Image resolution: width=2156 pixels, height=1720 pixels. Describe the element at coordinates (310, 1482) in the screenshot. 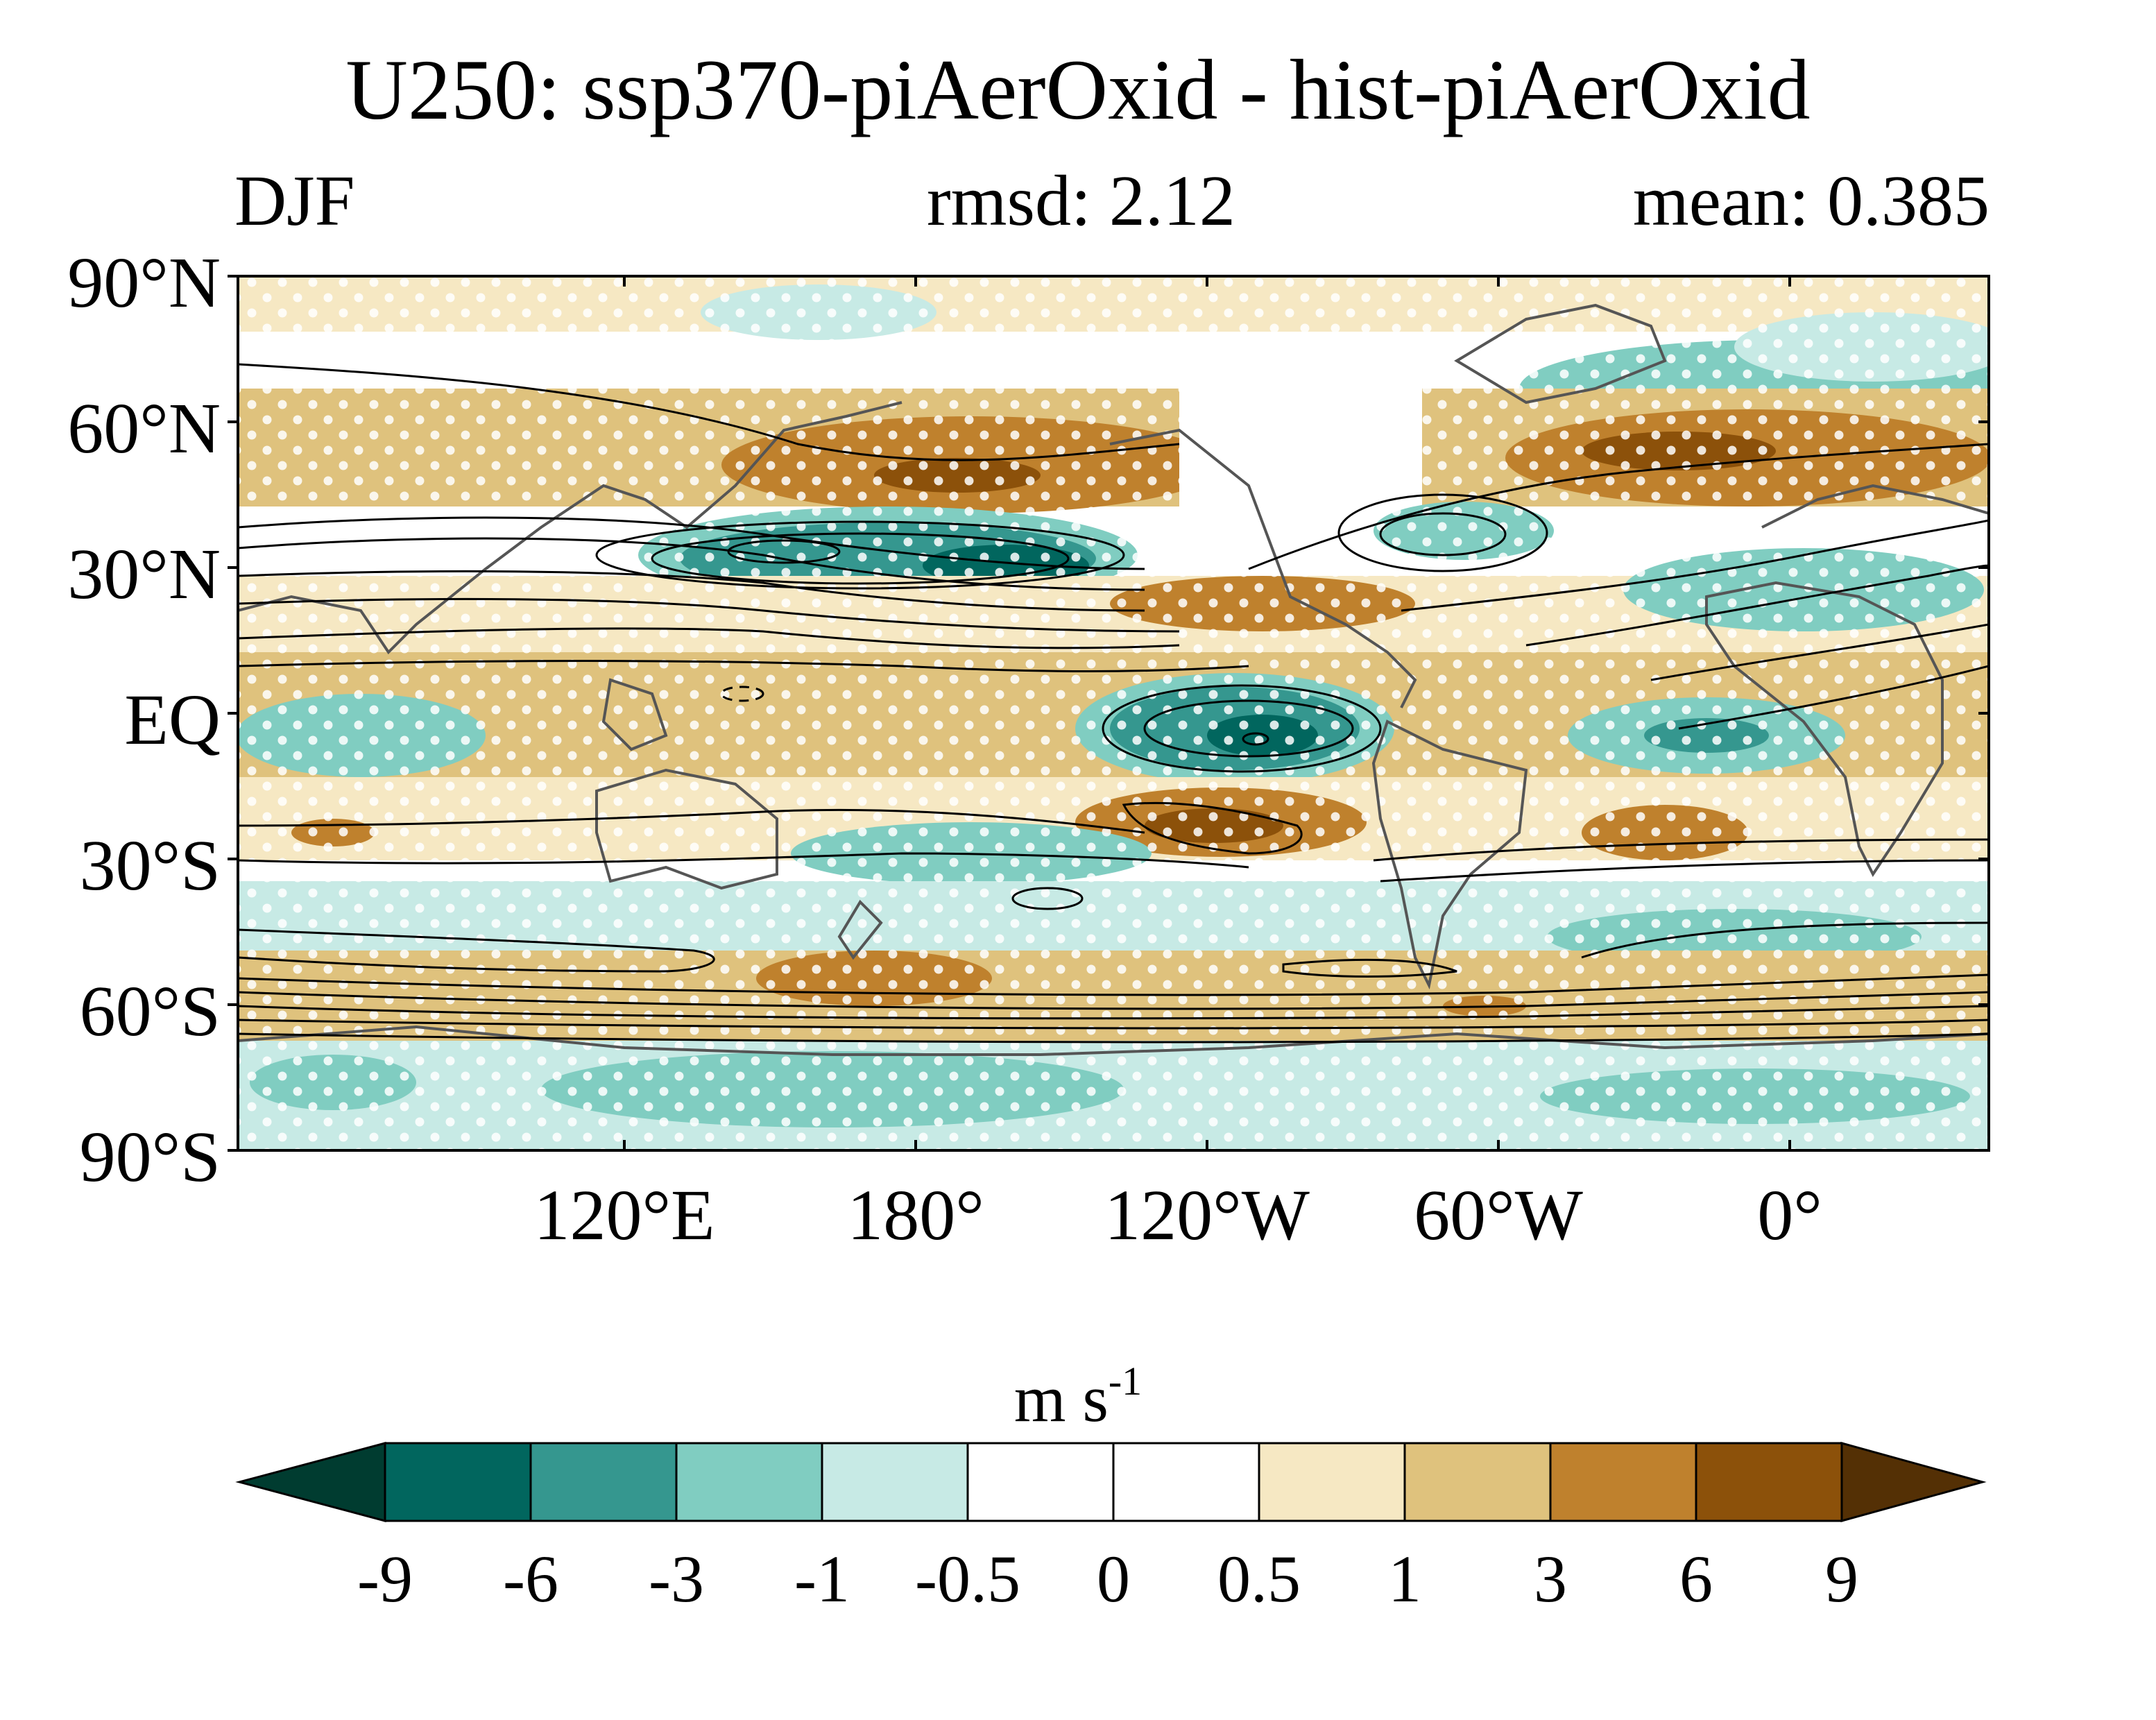

I see `colorbar-extend-low` at that location.